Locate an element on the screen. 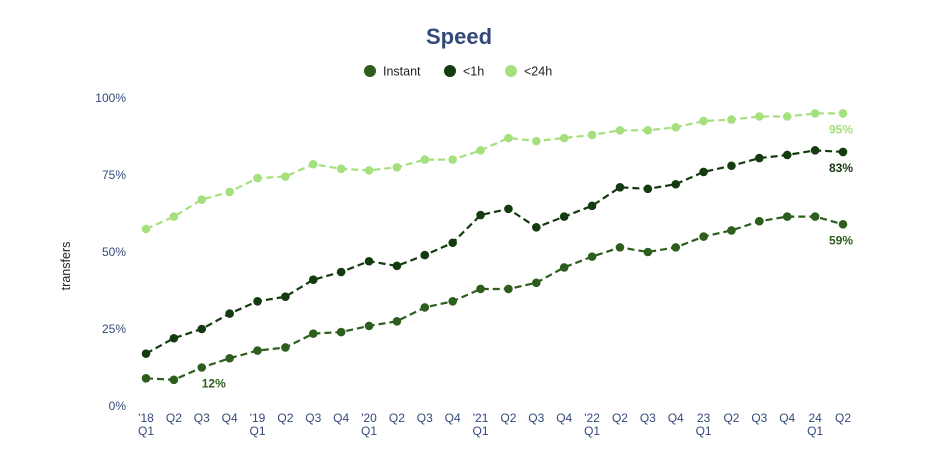  data-label-instant: 59% is located at coordinates (841, 240).